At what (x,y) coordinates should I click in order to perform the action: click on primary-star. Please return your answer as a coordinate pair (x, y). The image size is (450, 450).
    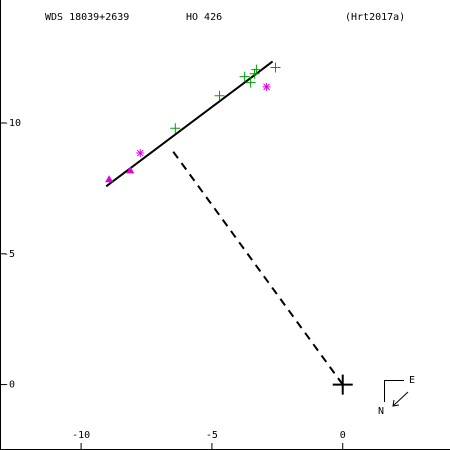
    Looking at the image, I should click on (342, 384).